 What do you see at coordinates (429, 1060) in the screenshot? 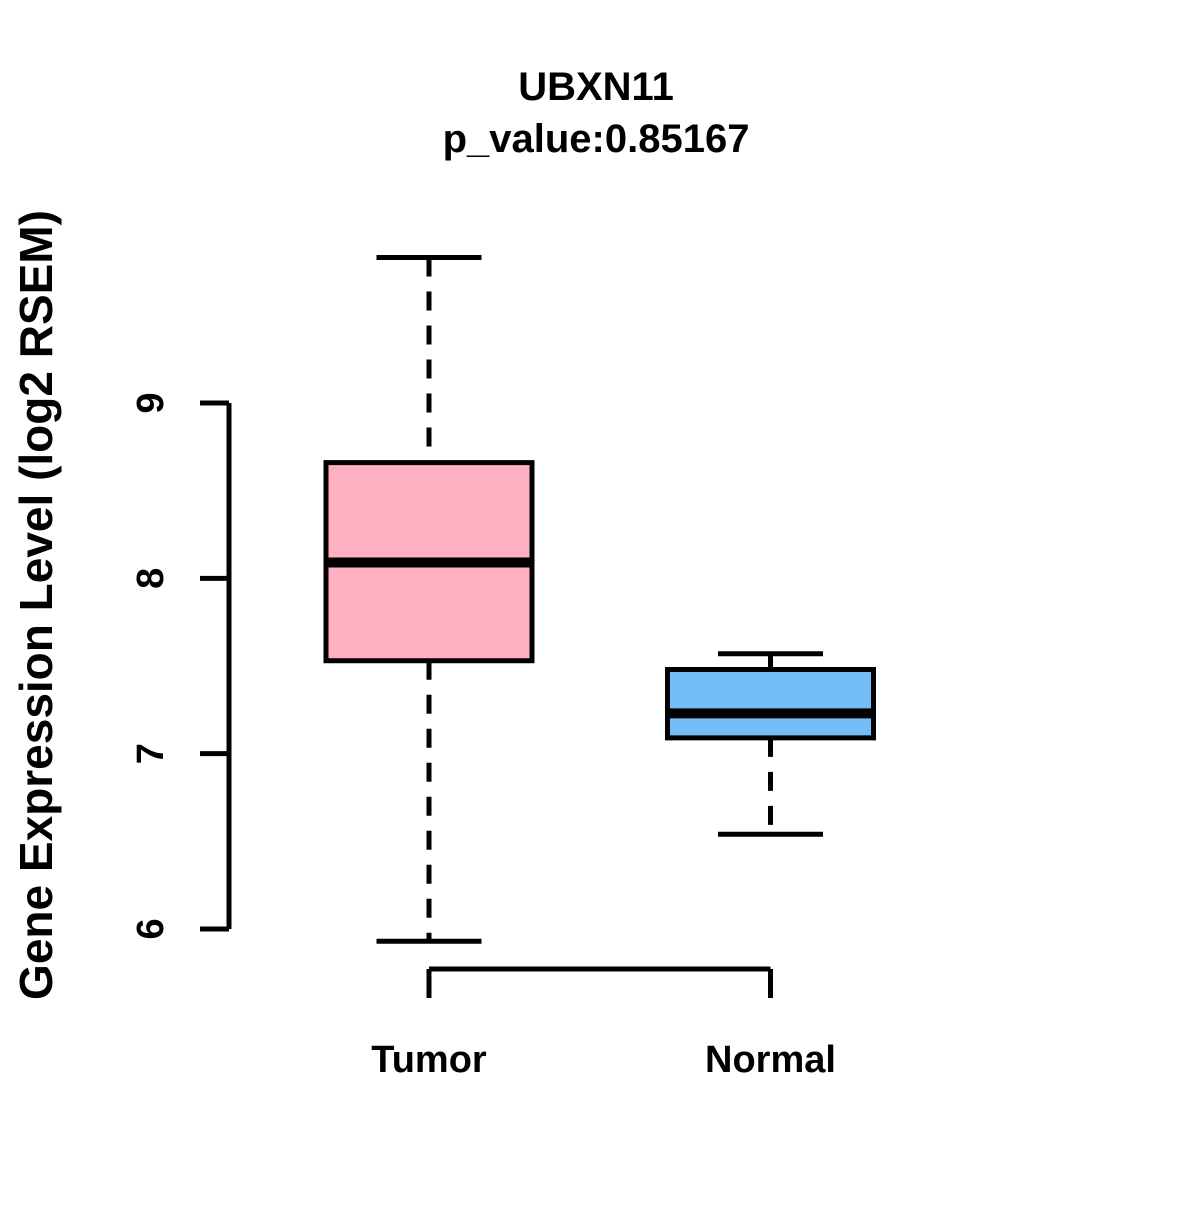
I see `category-label-tumor: Tumor` at bounding box center [429, 1060].